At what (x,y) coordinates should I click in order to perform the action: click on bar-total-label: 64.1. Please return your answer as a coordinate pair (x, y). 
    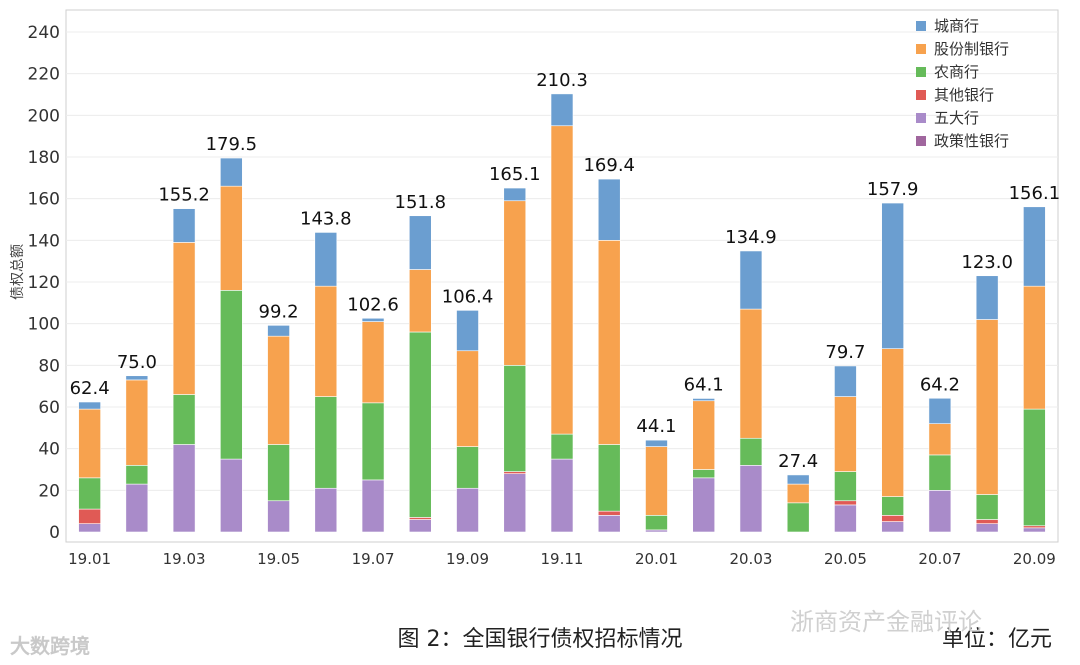
    Looking at the image, I should click on (704, 384).